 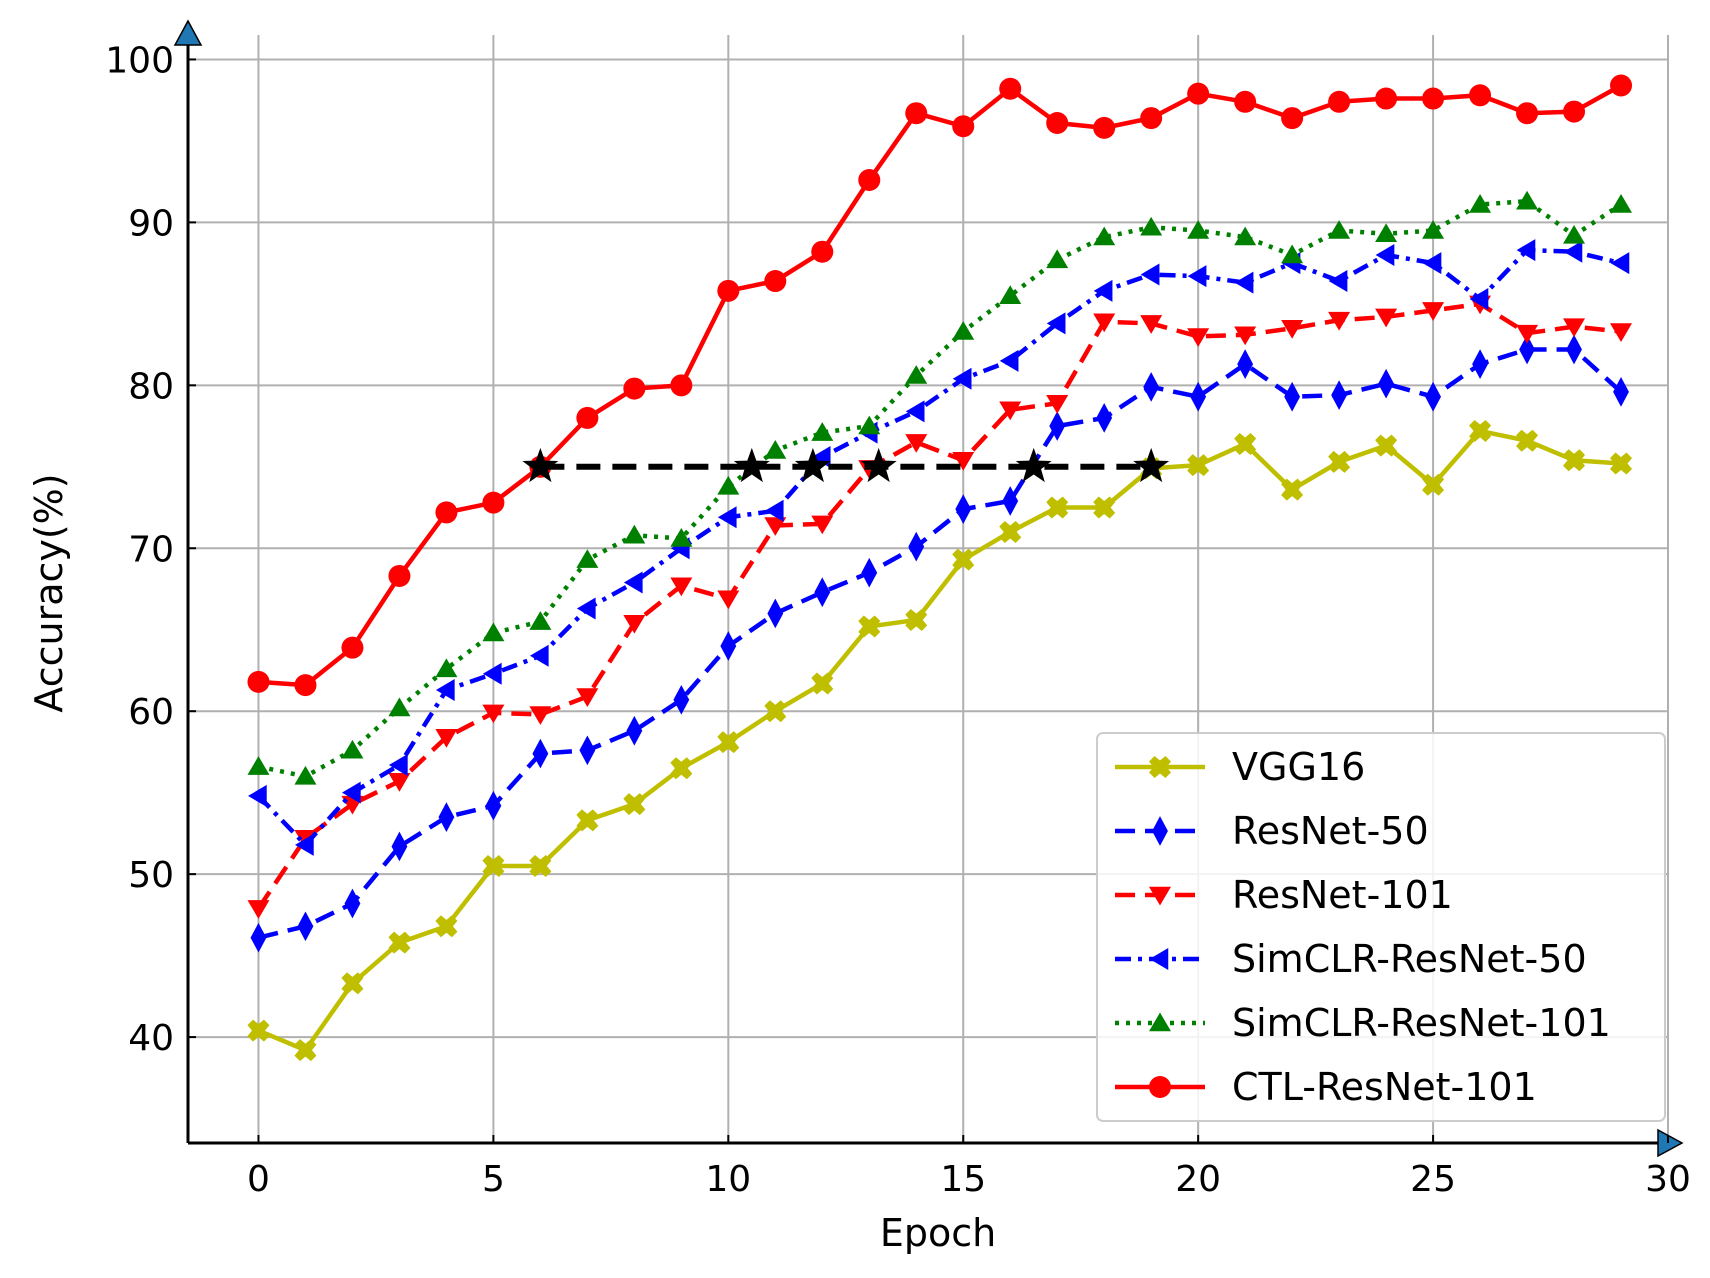 I want to click on legend-label: ResNet-50, so click(x=1330, y=831).